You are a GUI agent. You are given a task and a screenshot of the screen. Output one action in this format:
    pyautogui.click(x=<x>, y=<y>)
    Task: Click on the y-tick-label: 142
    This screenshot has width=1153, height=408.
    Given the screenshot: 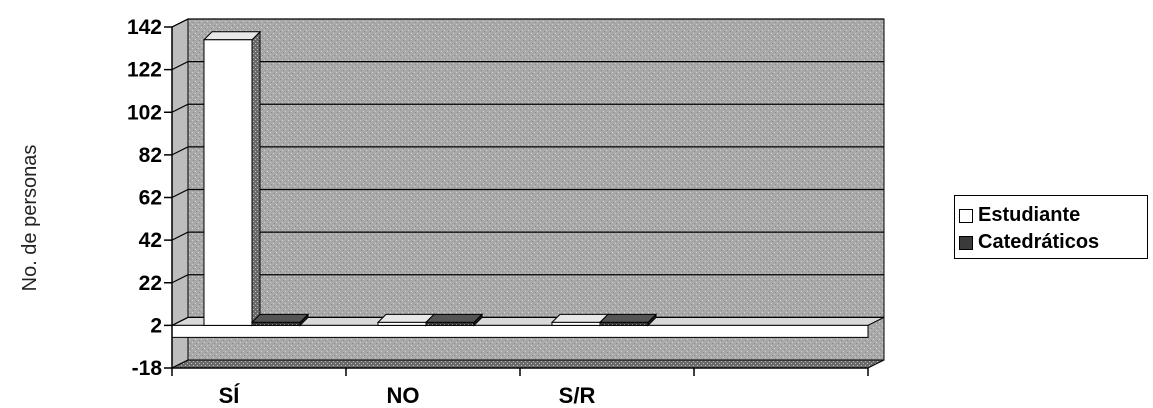 What is the action you would take?
    pyautogui.click(x=144, y=27)
    